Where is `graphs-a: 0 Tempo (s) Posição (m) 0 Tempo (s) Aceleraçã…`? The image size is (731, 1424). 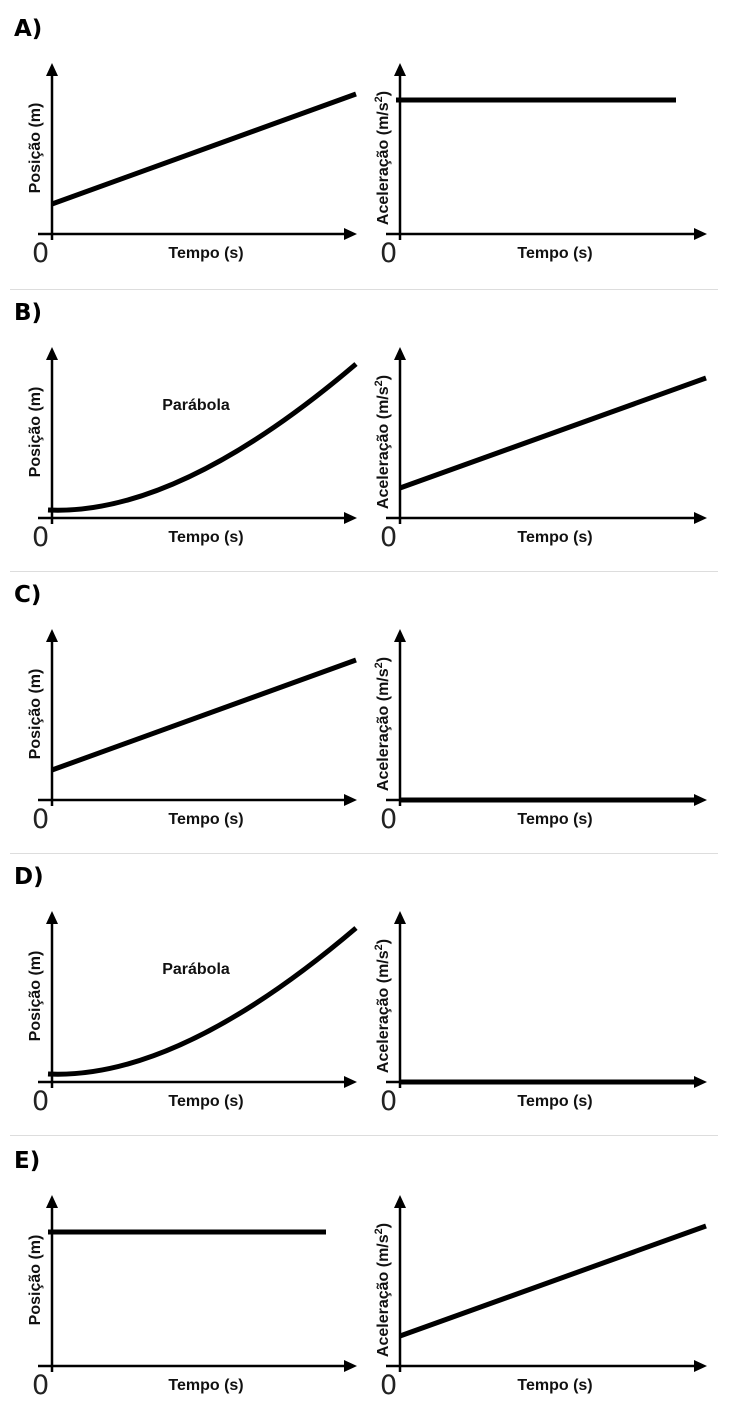 graphs-a: 0 Tempo (s) Posição (m) 0 Tempo (s) Aceleraçã… is located at coordinates (367, 166).